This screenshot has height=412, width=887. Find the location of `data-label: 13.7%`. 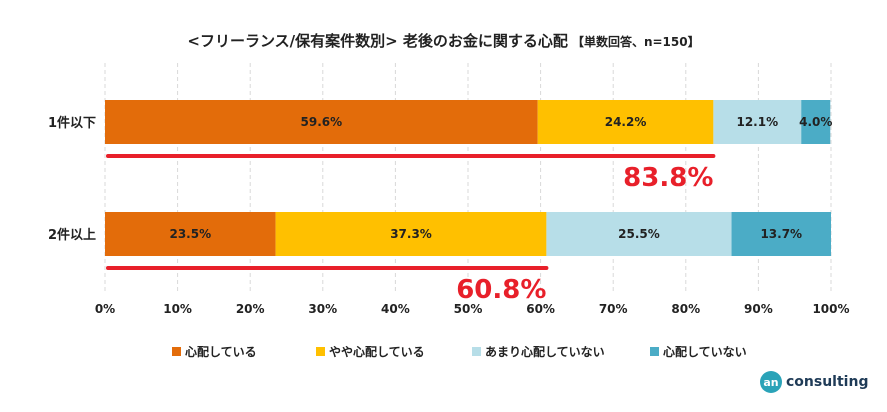

data-label: 13.7% is located at coordinates (781, 234).